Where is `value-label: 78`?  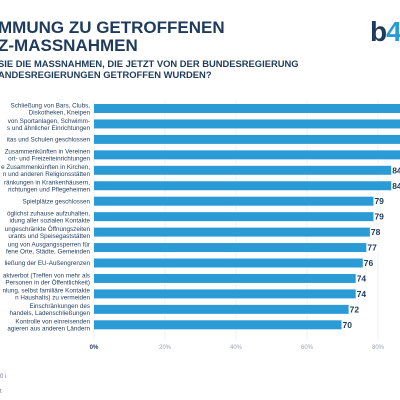 value-label: 78 is located at coordinates (376, 232).